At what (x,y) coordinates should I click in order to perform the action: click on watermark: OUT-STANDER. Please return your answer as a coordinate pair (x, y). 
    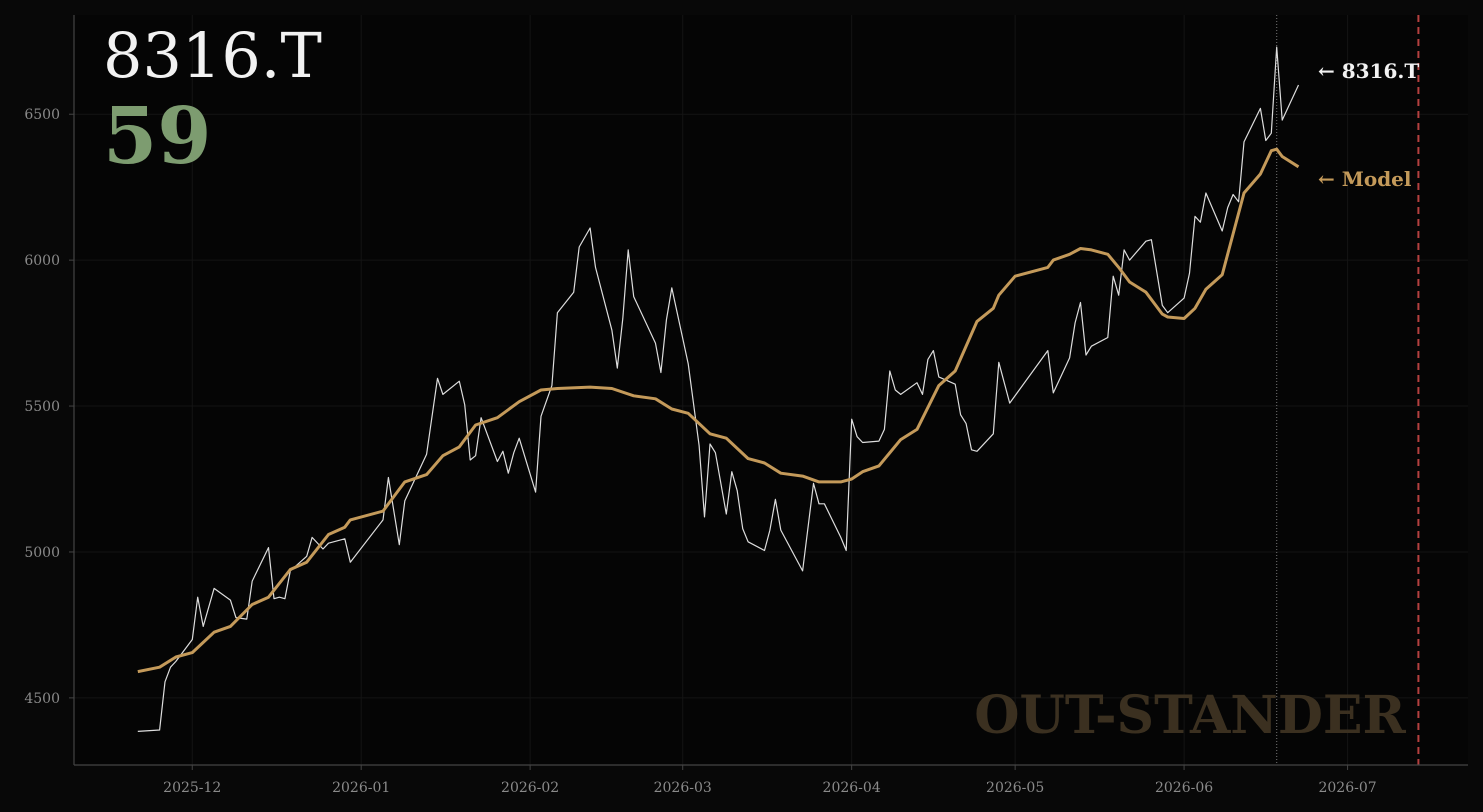
    Looking at the image, I should click on (1190, 715).